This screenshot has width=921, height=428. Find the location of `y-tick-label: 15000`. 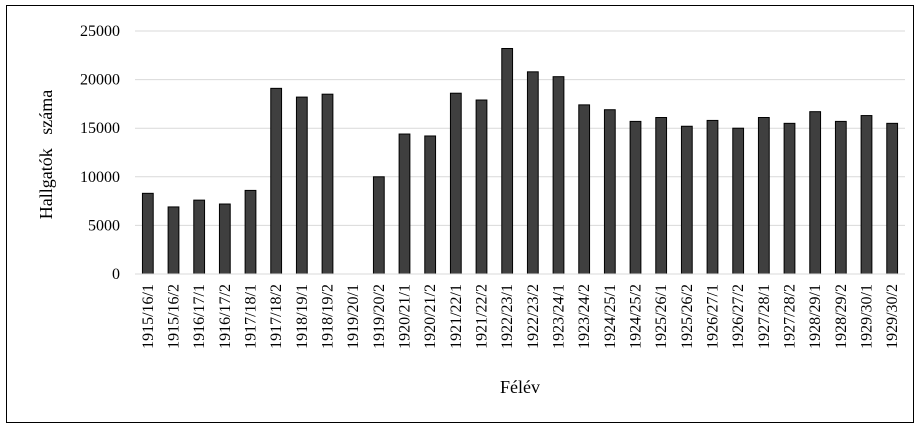

y-tick-label: 15000 is located at coordinates (100, 128).